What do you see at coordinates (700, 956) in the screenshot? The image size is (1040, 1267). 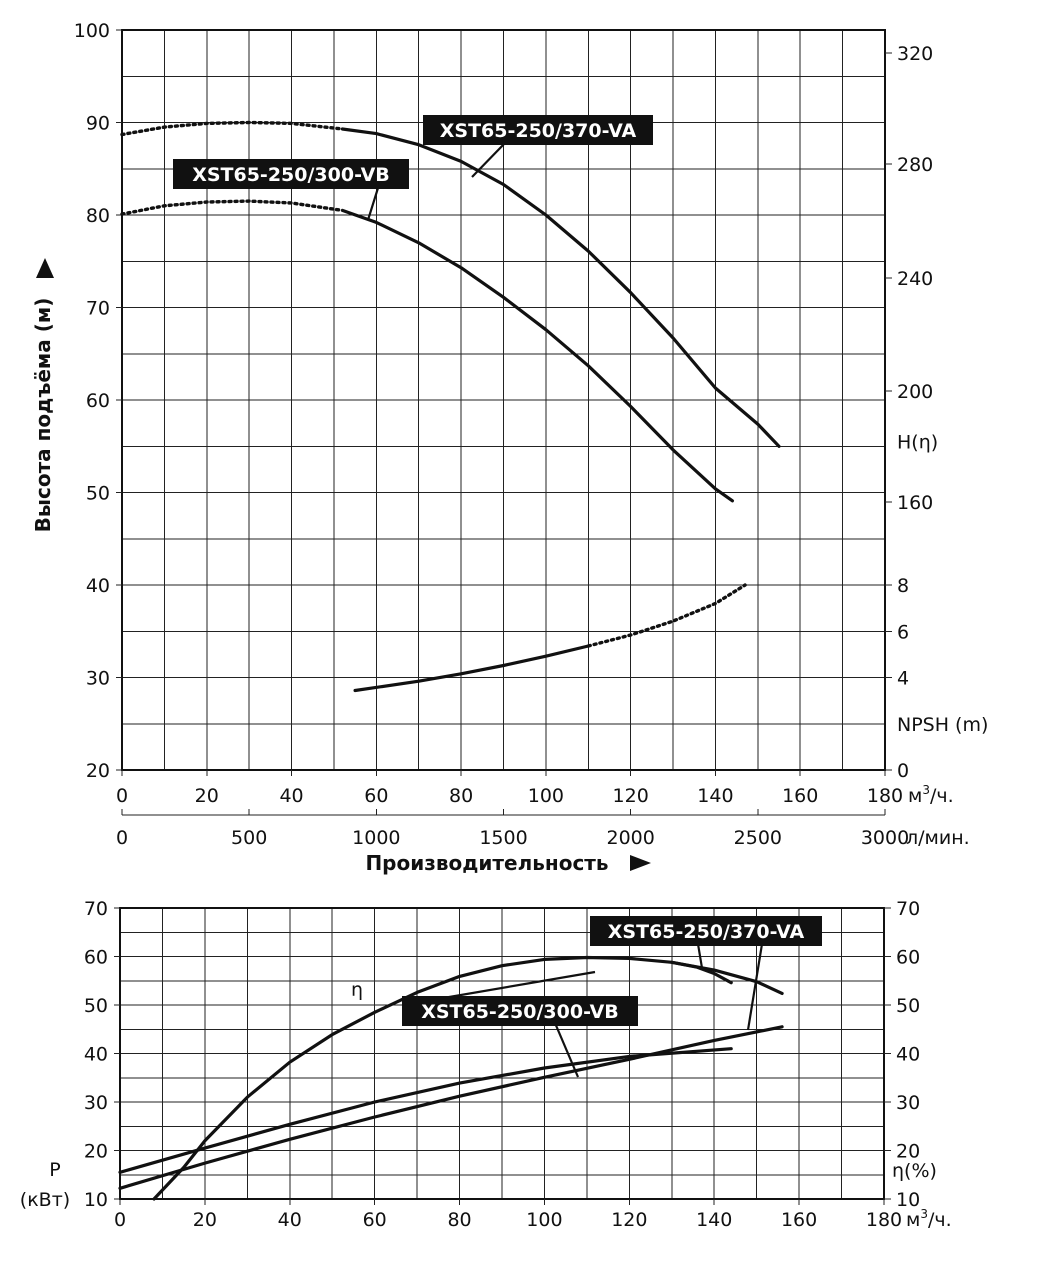 I see `label-370-leader-eta` at bounding box center [700, 956].